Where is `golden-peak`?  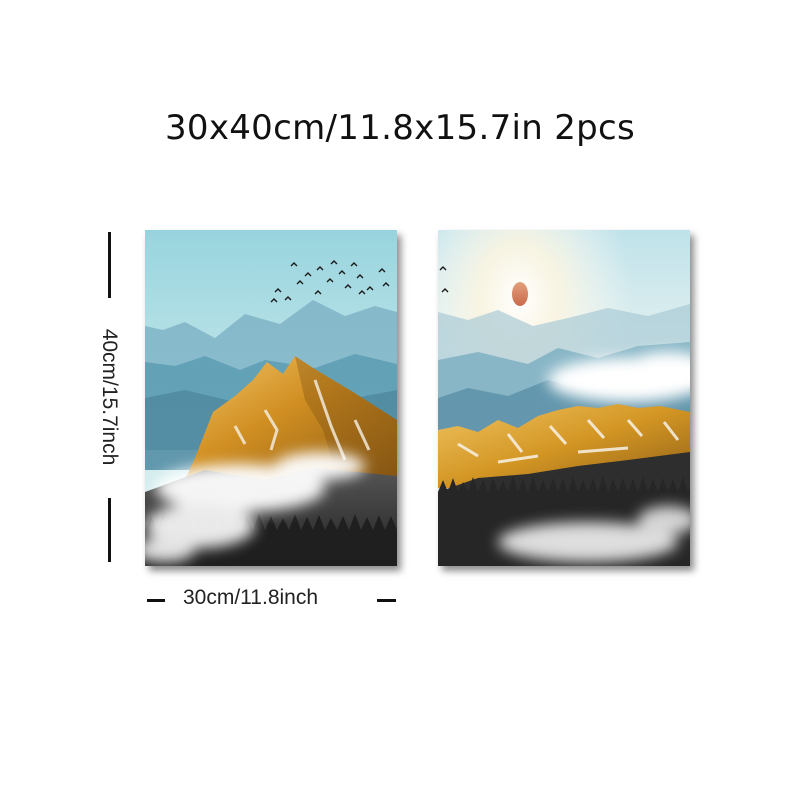 golden-peak is located at coordinates (291, 418).